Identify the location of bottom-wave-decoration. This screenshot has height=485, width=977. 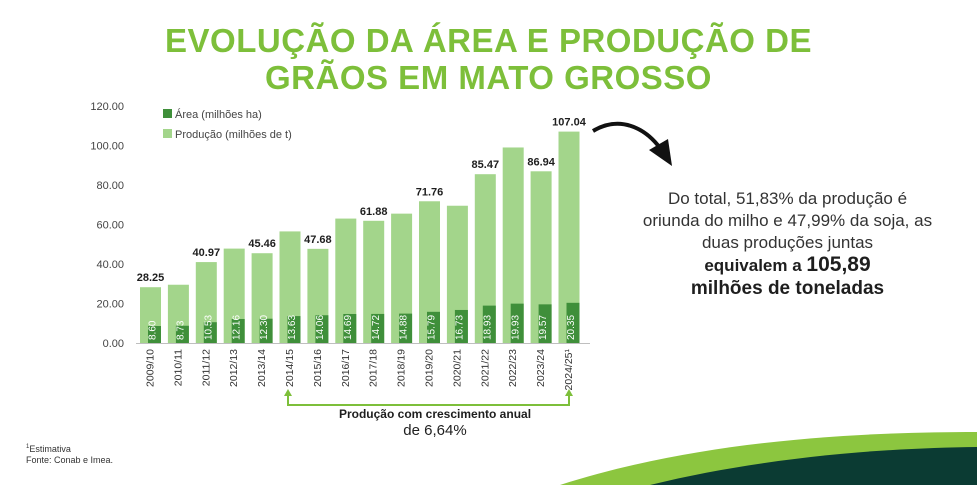
(768, 458).